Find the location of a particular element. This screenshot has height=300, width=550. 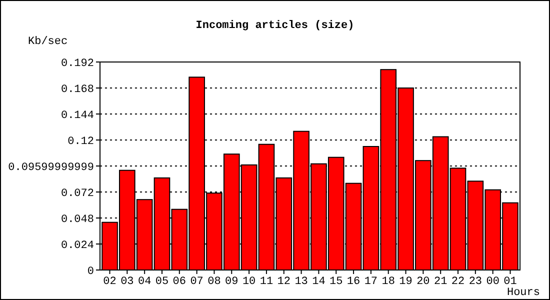

x-tick-label: 20 is located at coordinates (423, 282).